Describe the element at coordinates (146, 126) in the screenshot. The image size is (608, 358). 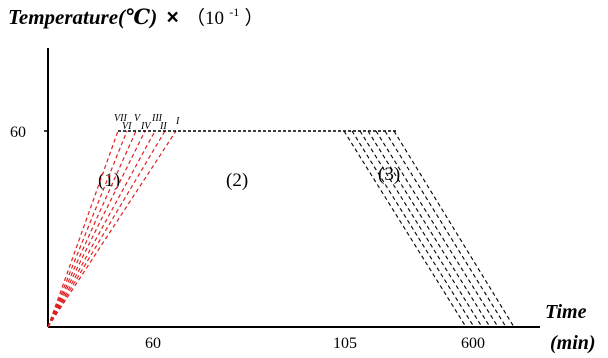
I see `curve-label-iv: IV` at that location.